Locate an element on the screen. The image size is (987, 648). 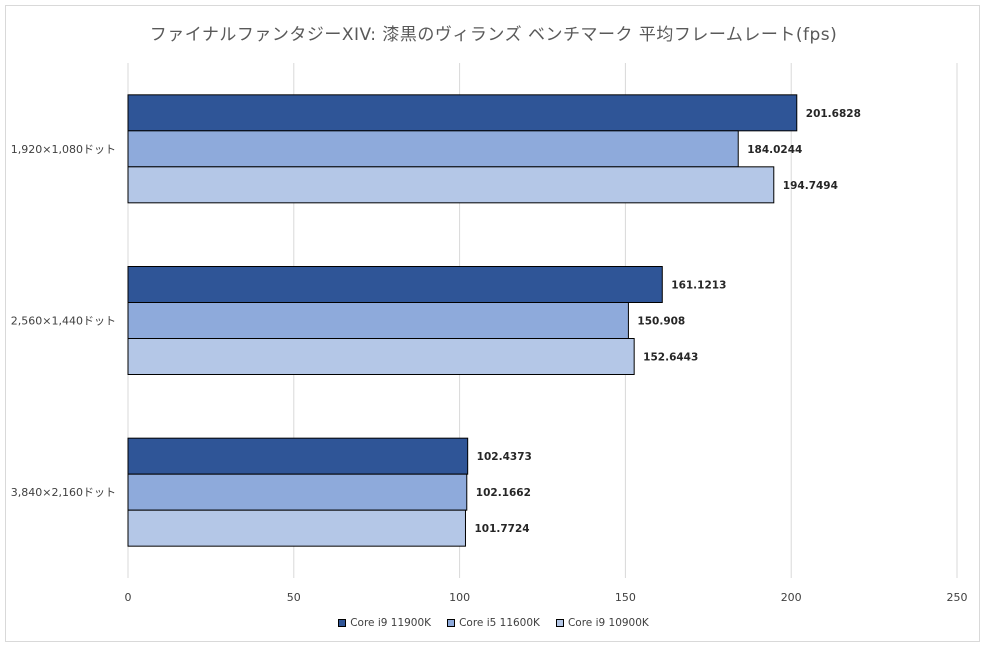
x-tick-label: 100 is located at coordinates (459, 597).